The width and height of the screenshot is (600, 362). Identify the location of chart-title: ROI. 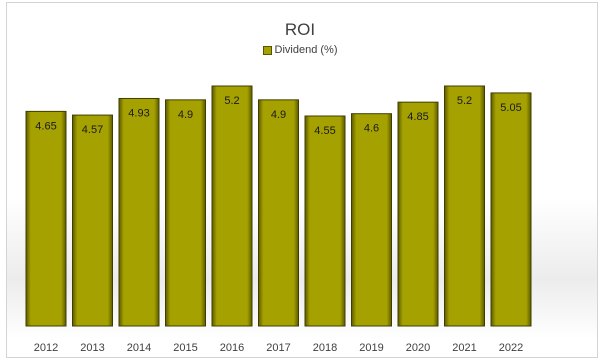
(300, 29).